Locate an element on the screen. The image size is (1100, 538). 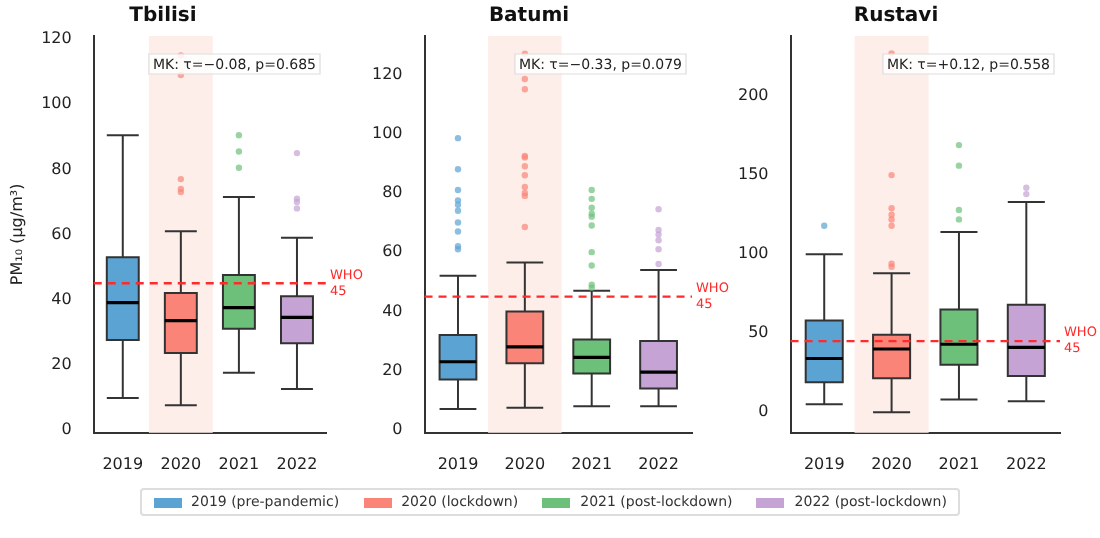
chart-title: Batumi is located at coordinates (529, 16).